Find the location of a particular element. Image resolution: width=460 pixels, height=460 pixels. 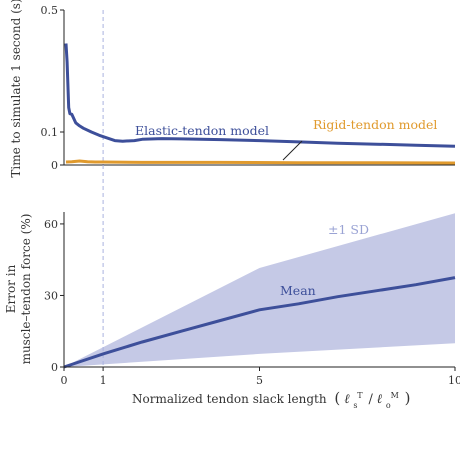

x-axis-label-text: Normalized tendon slack length is located at coordinates (229, 399).